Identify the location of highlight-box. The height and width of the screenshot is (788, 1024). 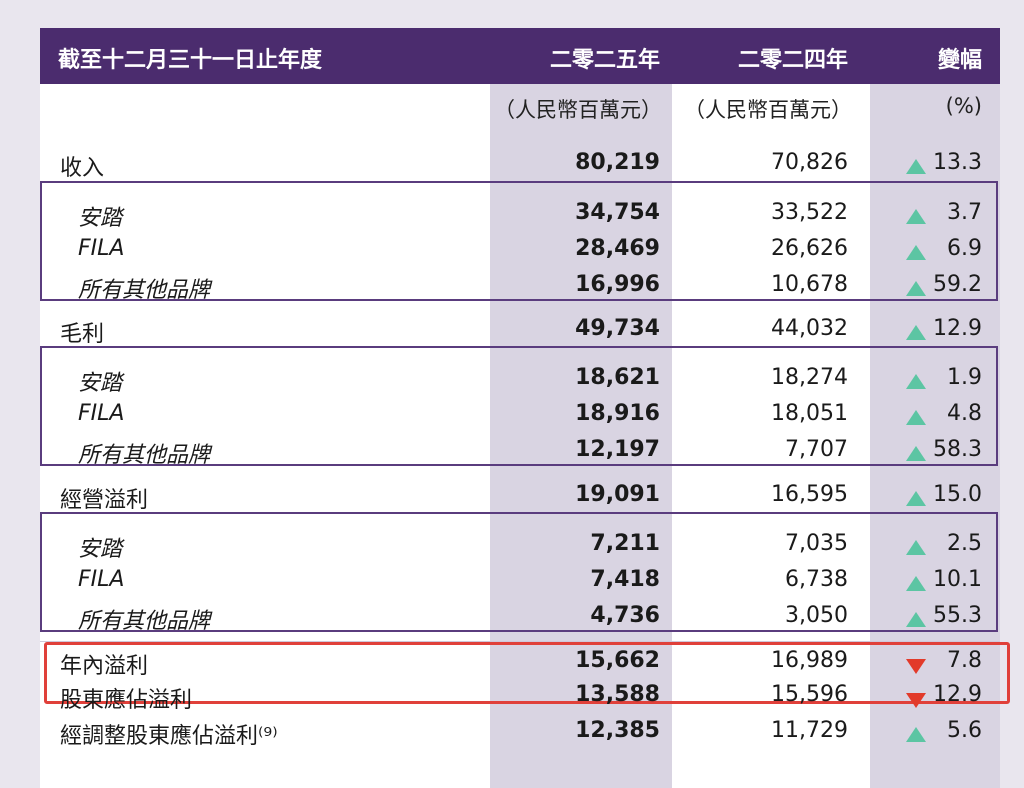
(527, 673).